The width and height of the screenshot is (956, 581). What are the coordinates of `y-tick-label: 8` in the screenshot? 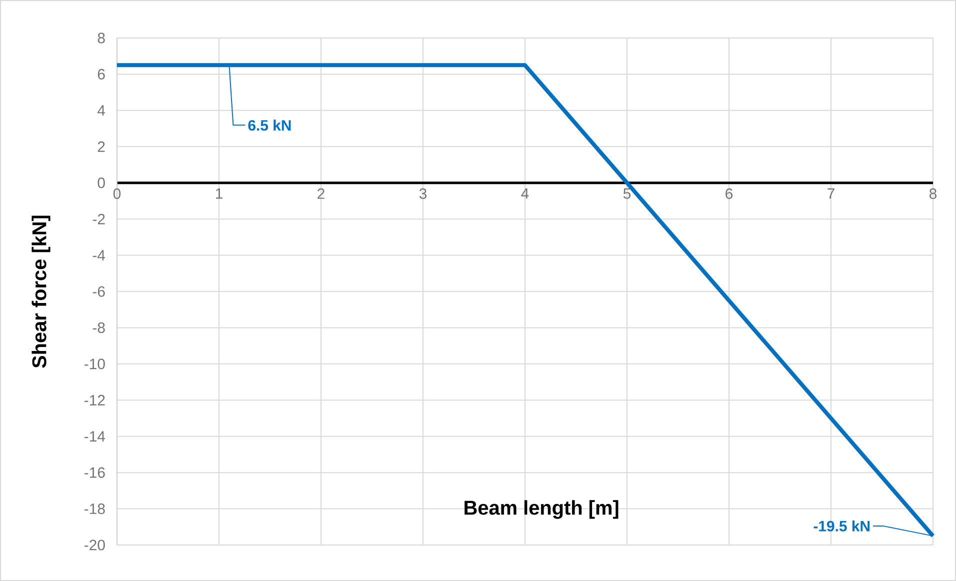 It's located at (101, 38).